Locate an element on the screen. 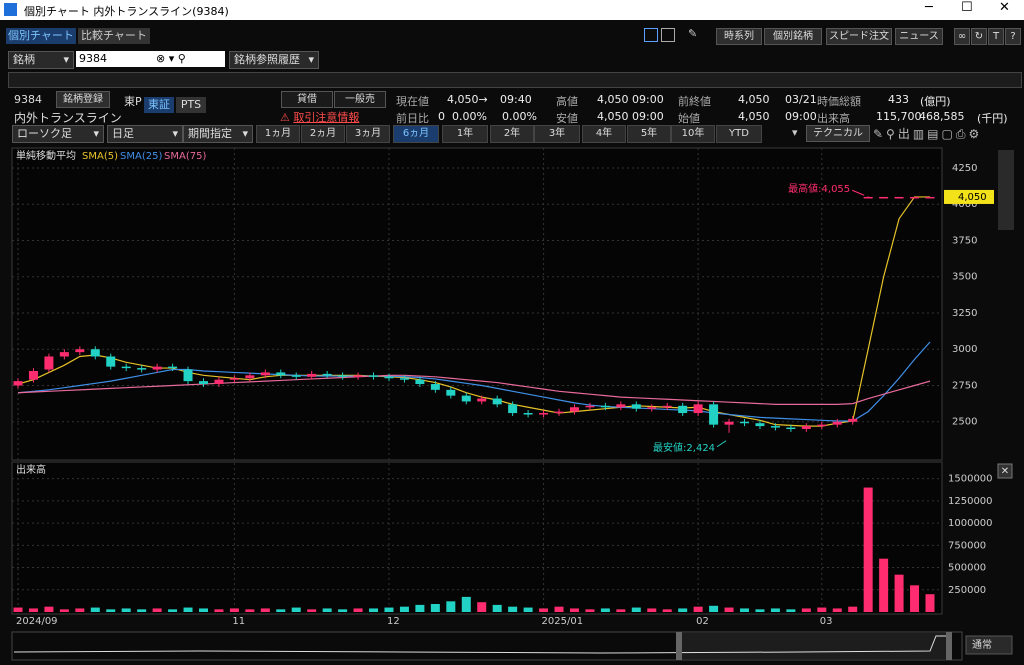  warning-link: ⚠ 取引注意情報 is located at coordinates (320, 117).